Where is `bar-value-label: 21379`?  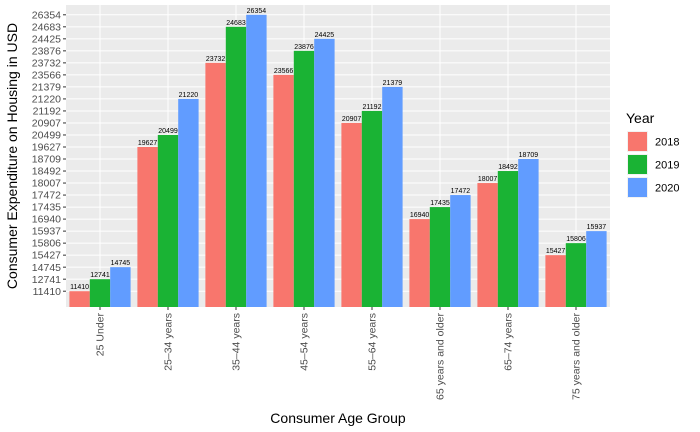
bar-value-label: 21379 is located at coordinates (393, 83).